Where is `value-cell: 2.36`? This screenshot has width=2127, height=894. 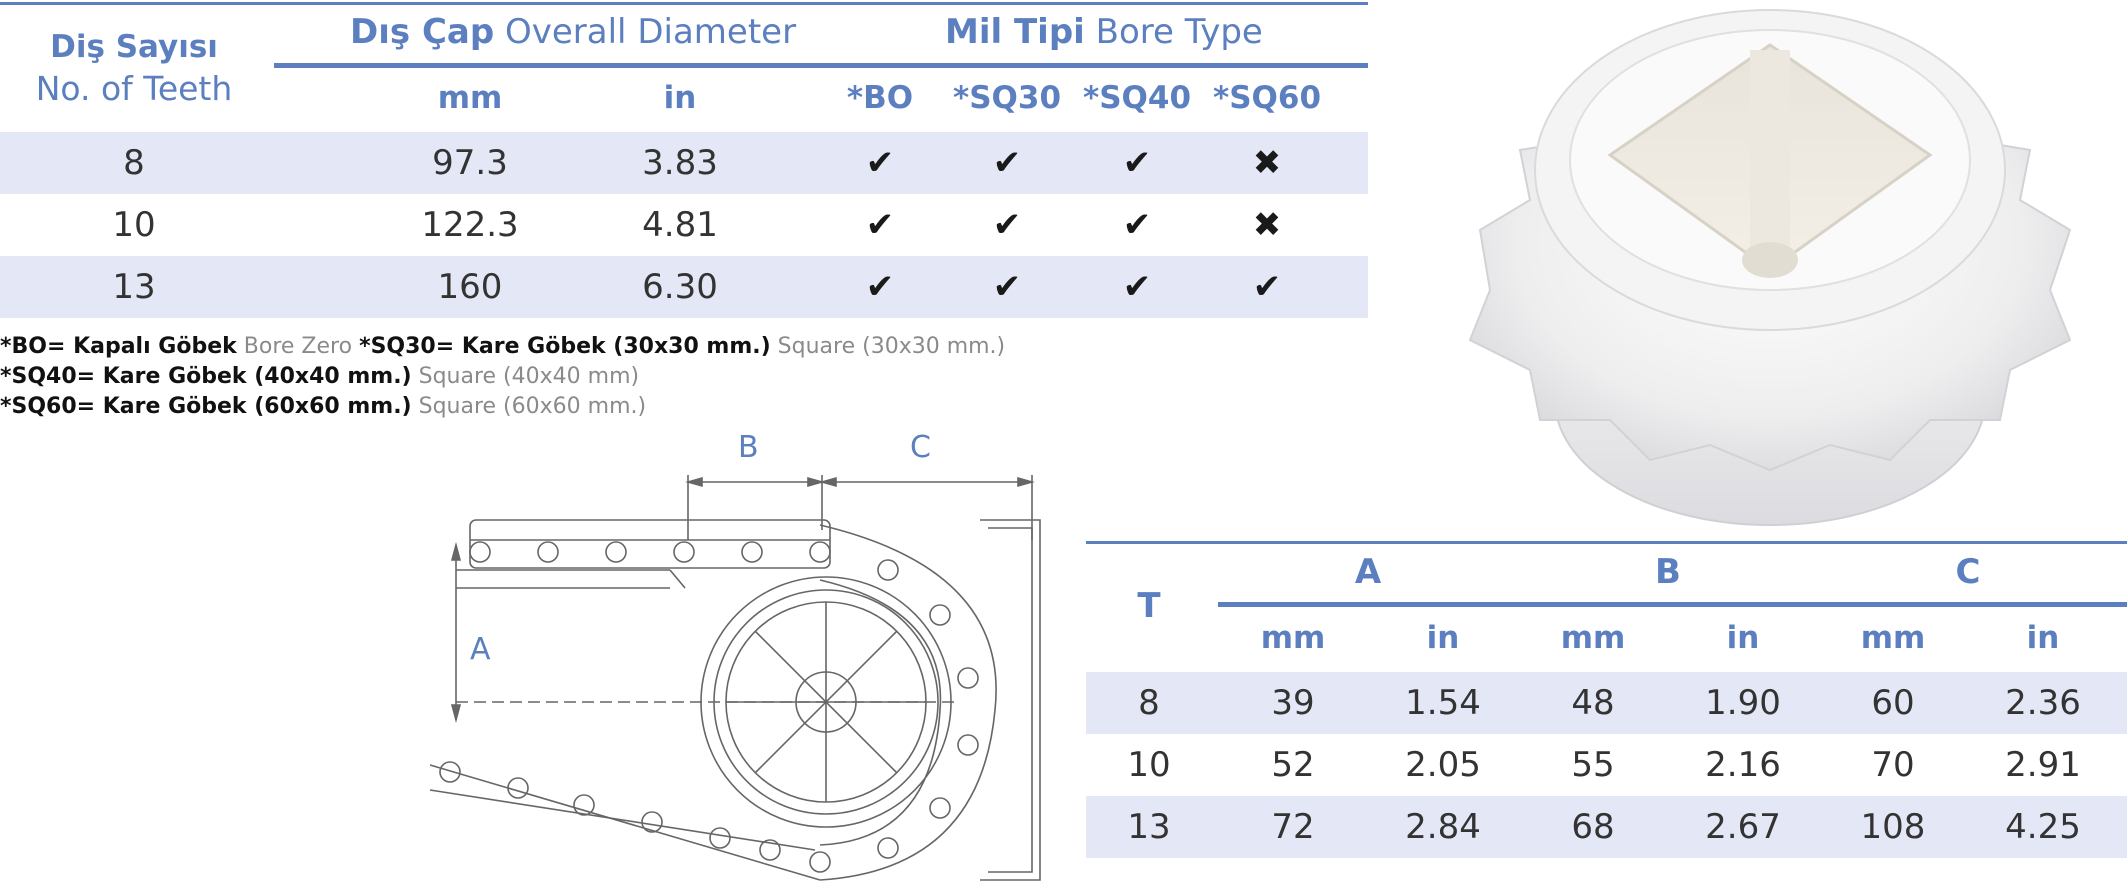
value-cell: 2.36 is located at coordinates (2043, 703).